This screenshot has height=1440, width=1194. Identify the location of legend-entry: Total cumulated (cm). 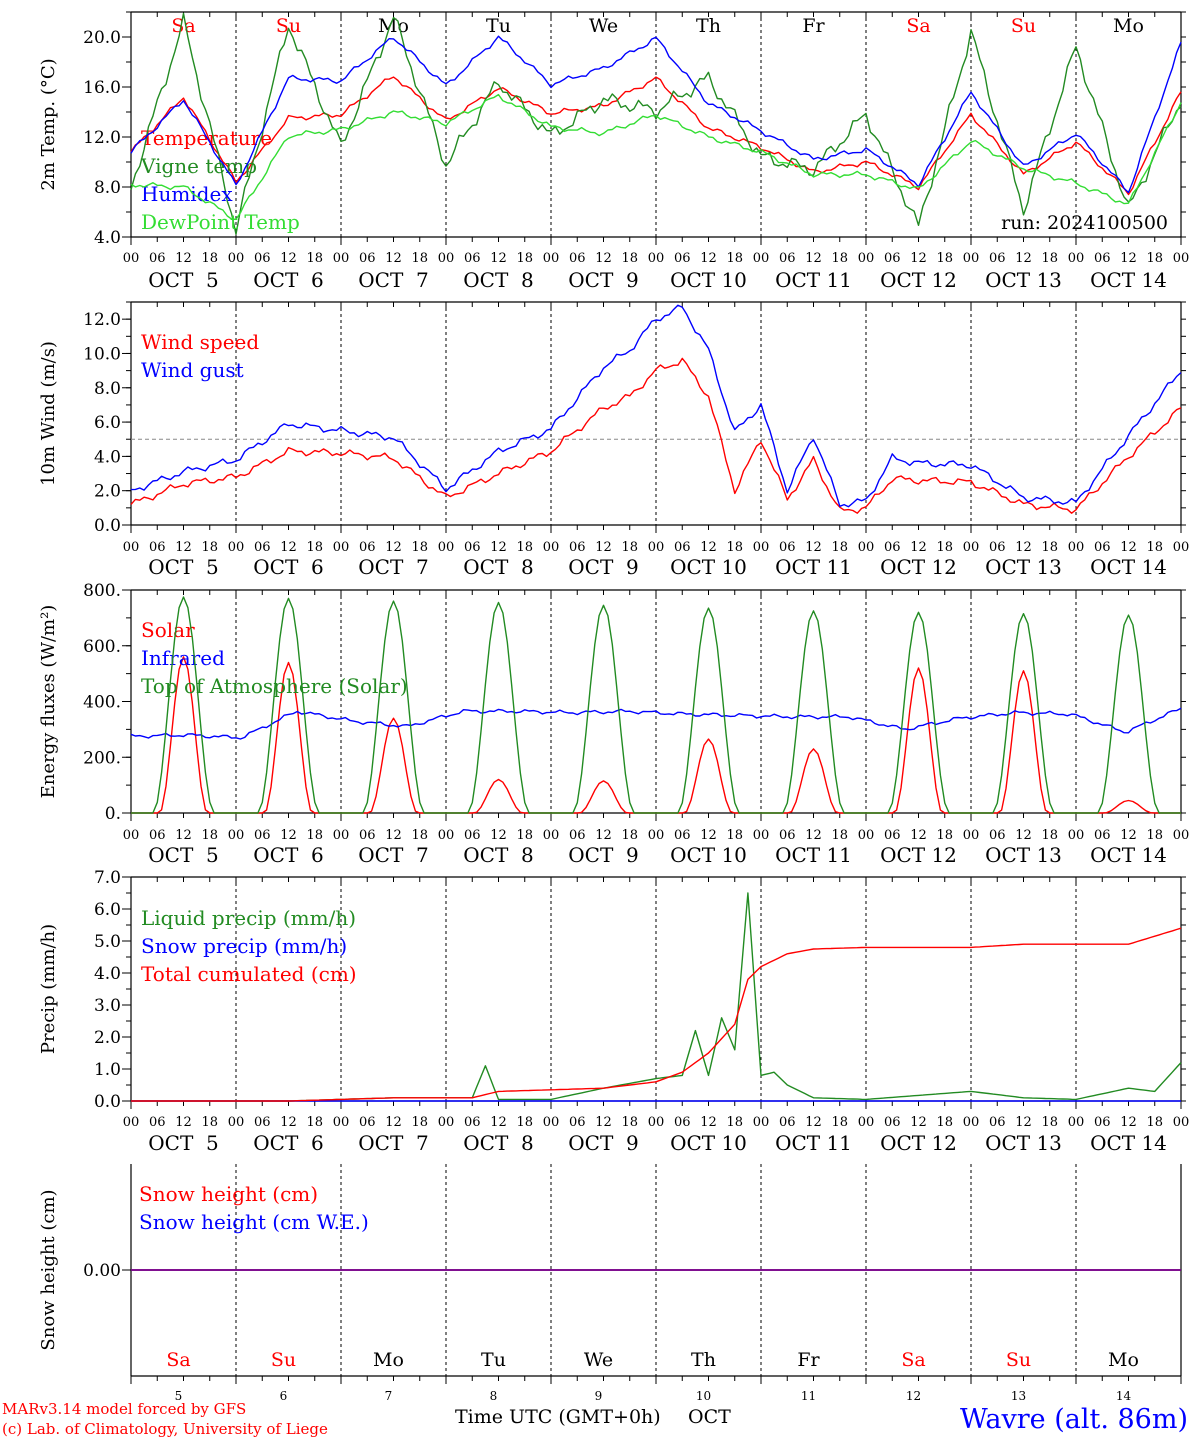
(249, 974).